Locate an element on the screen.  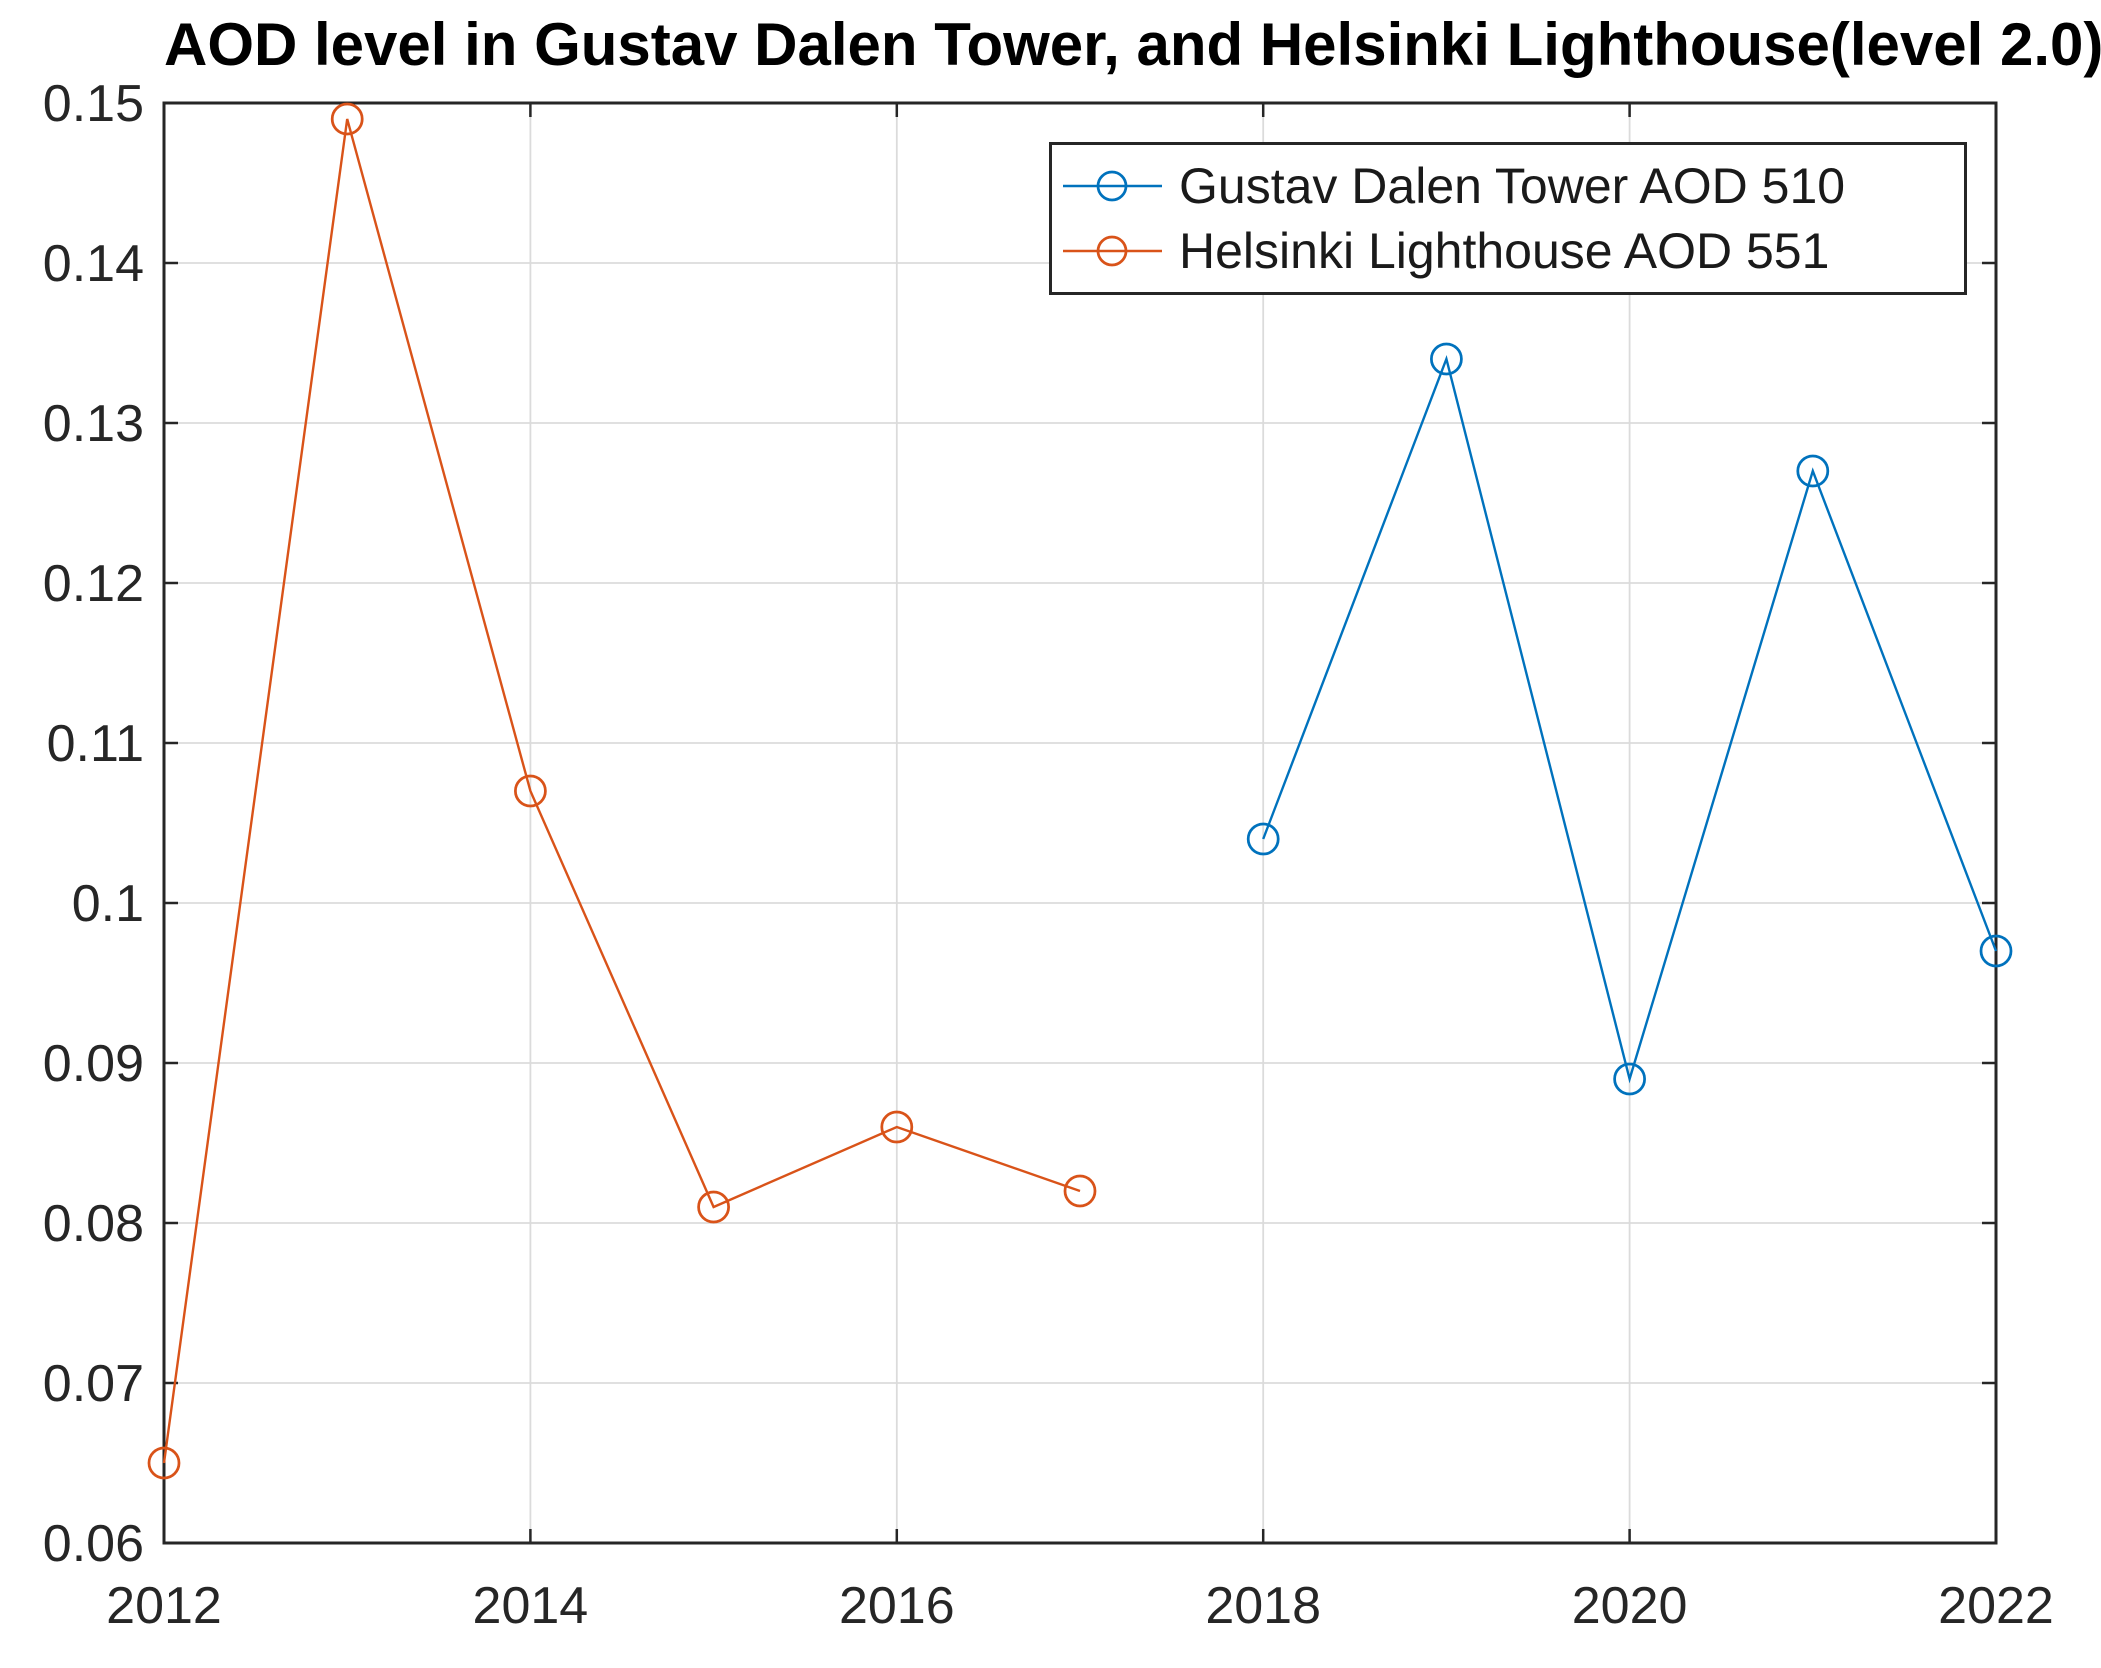
x-tick-label: 2014 is located at coordinates (531, 1606).